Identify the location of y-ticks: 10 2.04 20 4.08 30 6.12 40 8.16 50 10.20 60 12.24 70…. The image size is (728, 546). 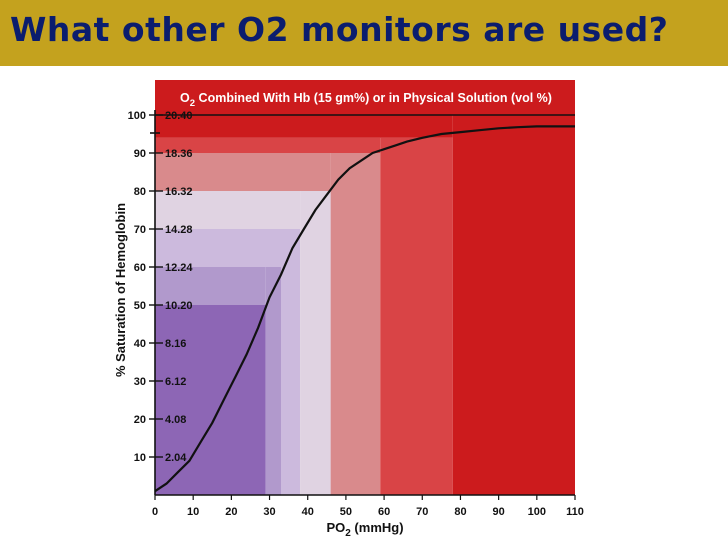
(161, 287).